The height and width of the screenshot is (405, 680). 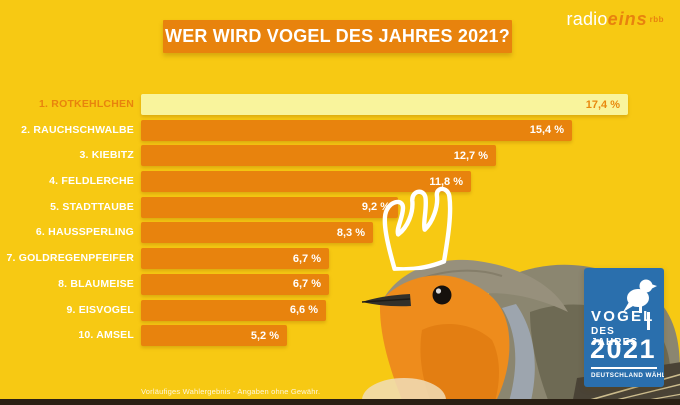 I want to click on bar-label: 7. GOLDREGENPFEIFER, so click(x=70, y=258).